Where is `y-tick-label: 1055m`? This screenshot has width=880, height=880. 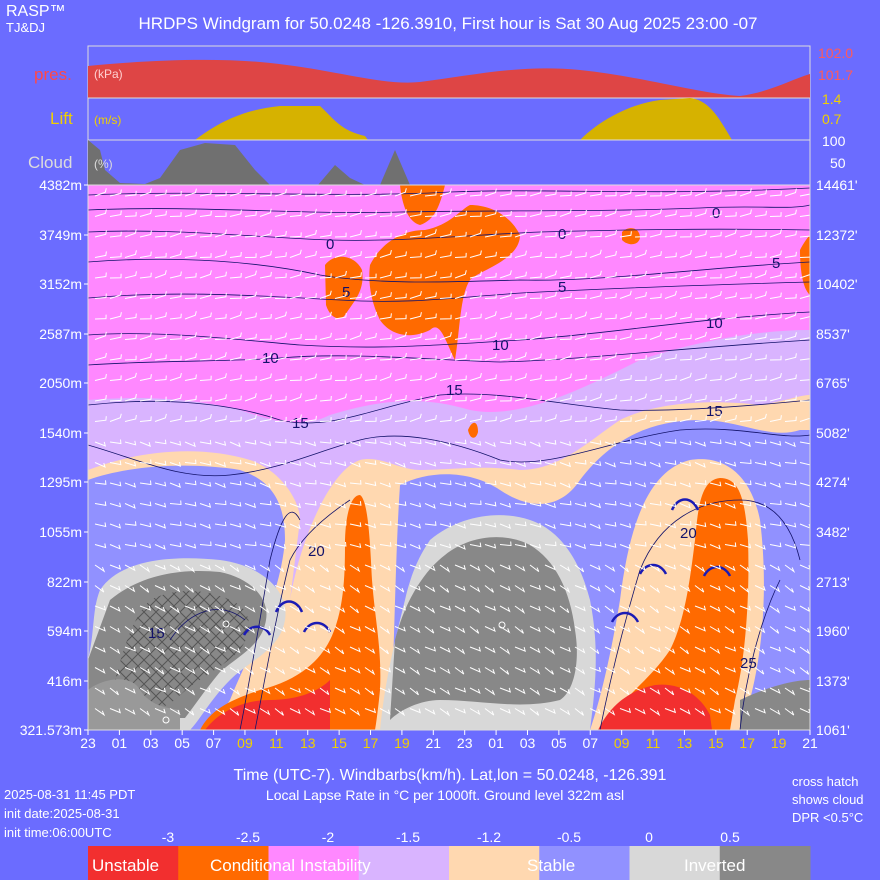
y-tick-label: 1055m is located at coordinates (60, 532).